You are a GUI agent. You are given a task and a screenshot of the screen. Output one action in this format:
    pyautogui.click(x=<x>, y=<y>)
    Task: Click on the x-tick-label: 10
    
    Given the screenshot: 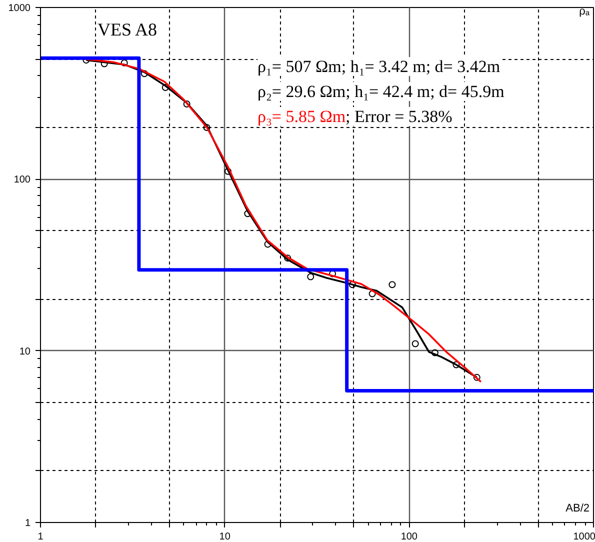 What is the action you would take?
    pyautogui.click(x=225, y=537)
    